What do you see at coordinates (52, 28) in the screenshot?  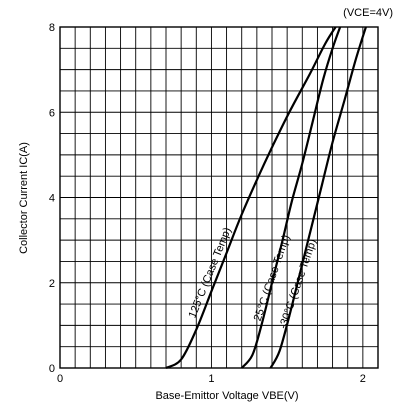 I see `y-tick-label: 8` at bounding box center [52, 28].